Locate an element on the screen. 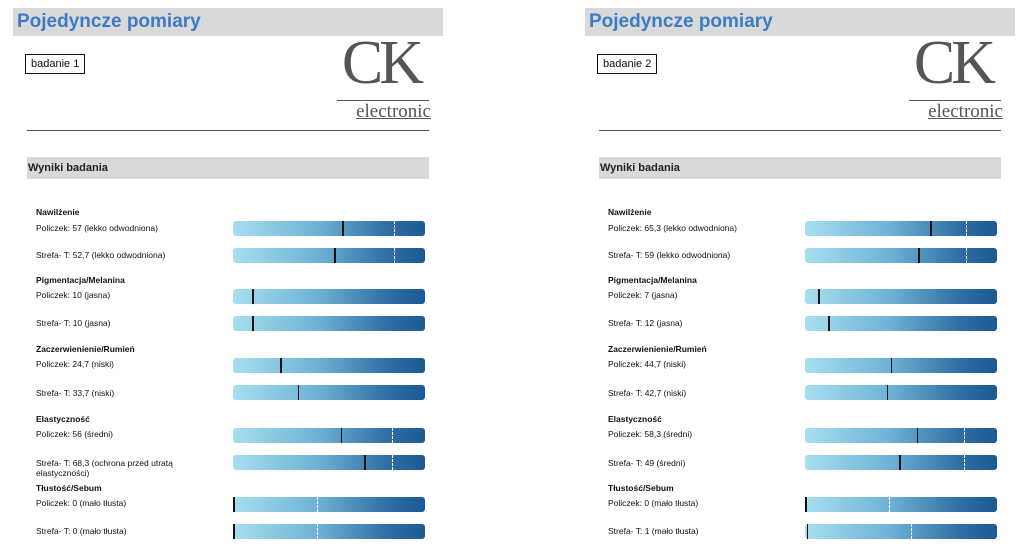 The height and width of the screenshot is (560, 1024). ck-electronic-logo: CK electronic is located at coordinates (953, 80).